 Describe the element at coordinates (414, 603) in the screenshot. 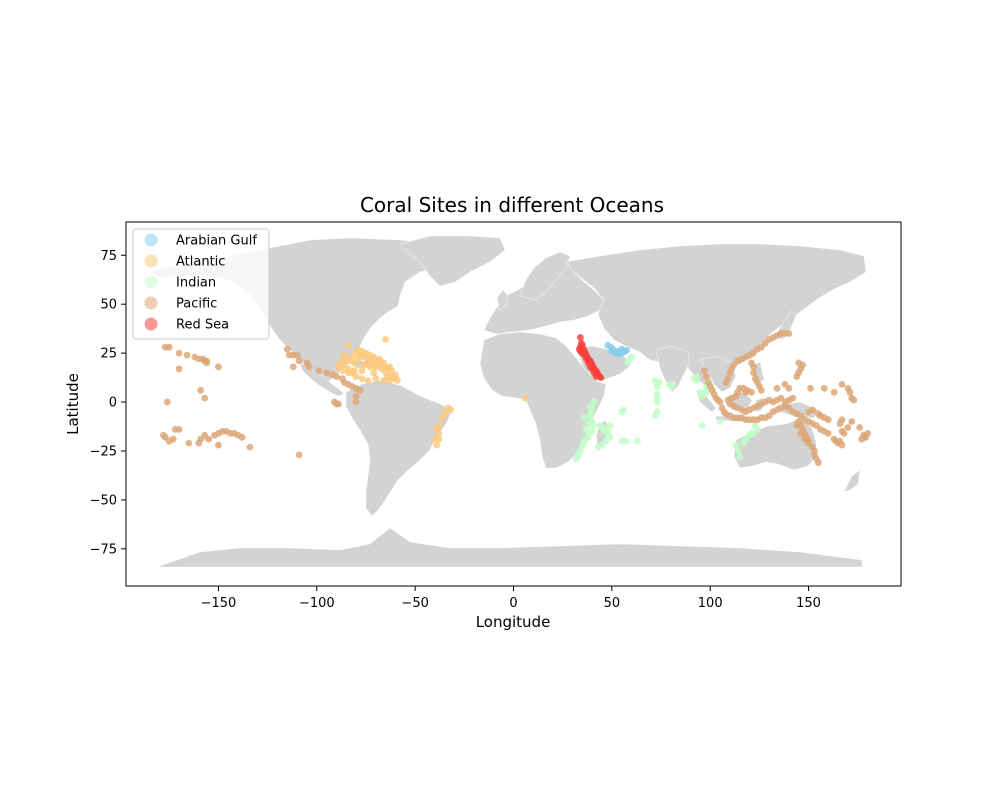

I see `x-tick-label: −50` at that location.